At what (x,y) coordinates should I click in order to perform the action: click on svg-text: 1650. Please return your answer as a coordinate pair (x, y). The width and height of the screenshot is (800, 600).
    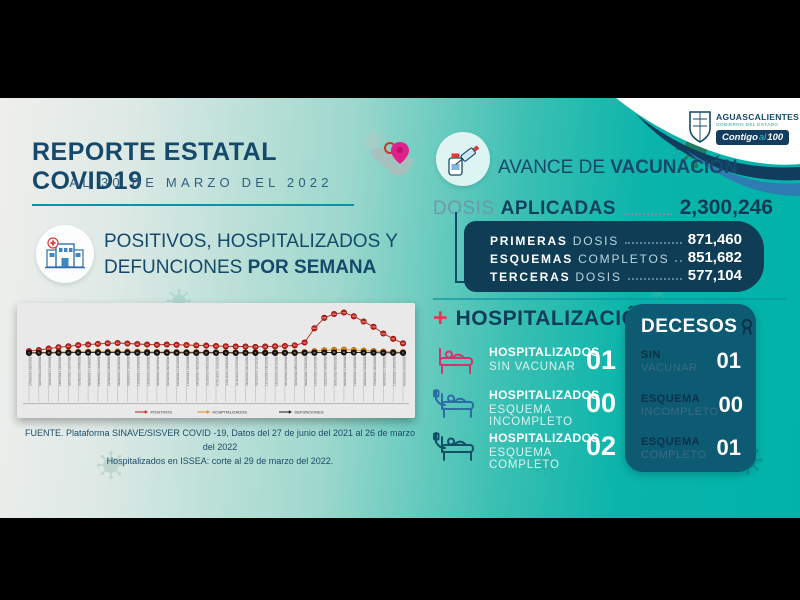
    Looking at the image, I should click on (314, 329).